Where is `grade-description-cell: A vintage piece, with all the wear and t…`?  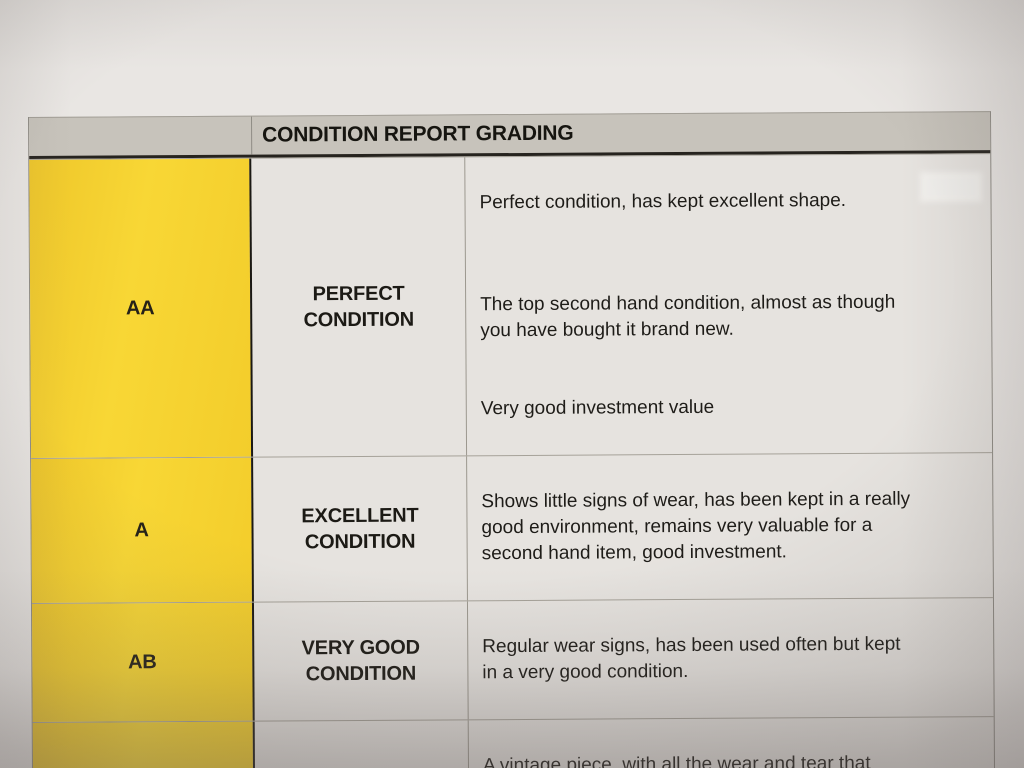
grade-description-cell: A vintage piece, with all the wear and t… is located at coordinates (732, 742).